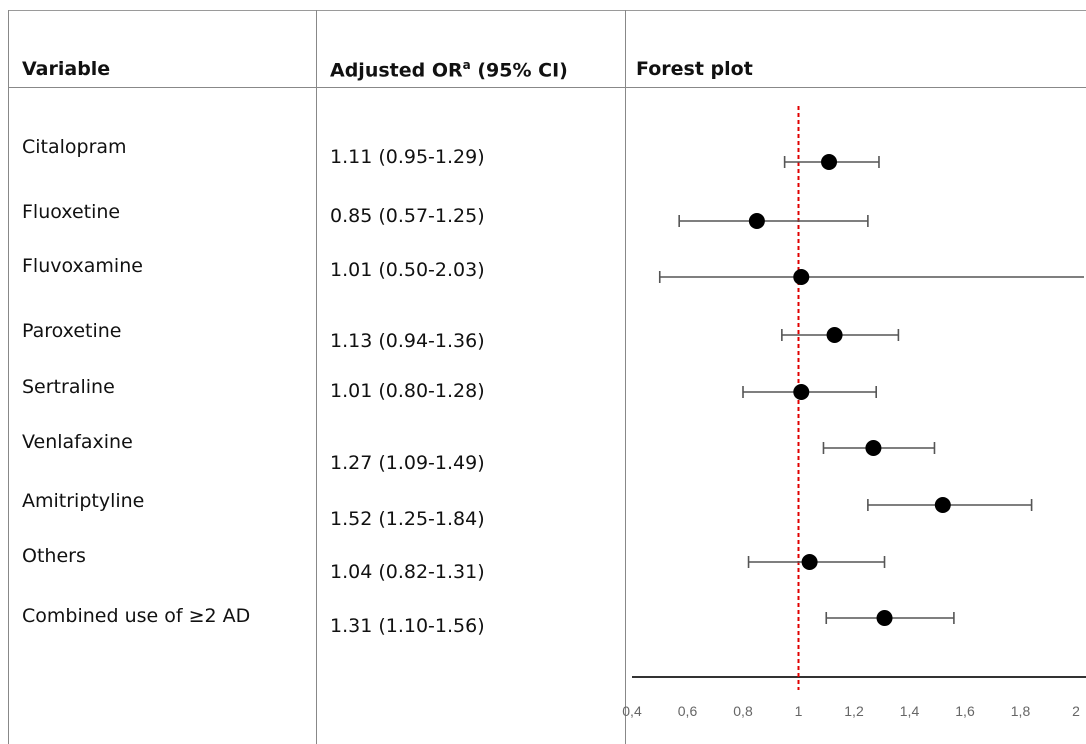 The image size is (1086, 744). Describe the element at coordinates (407, 572) in the screenshot. I see `or-others: 1.04 (0.82-1.31)` at that location.